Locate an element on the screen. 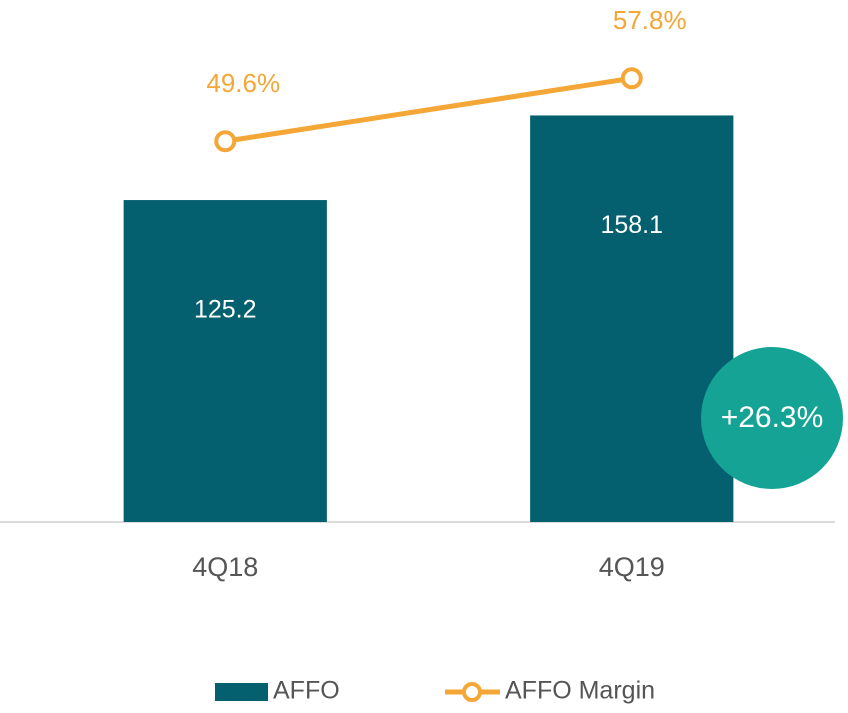 The height and width of the screenshot is (713, 848). x-tick-label: 4Q18 is located at coordinates (225, 567).